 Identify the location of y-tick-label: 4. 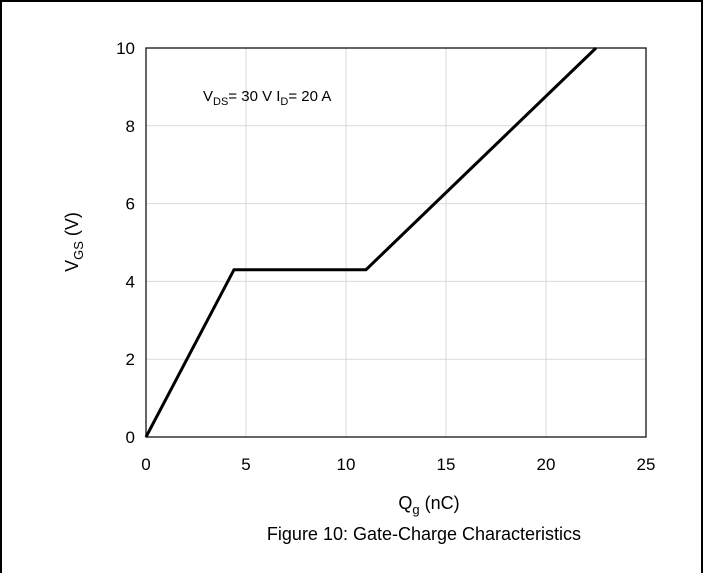
(130, 281).